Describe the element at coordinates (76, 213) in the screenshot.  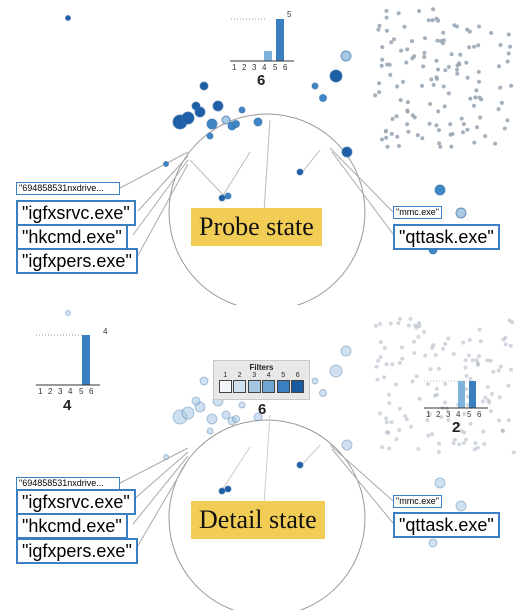
I see `probe-label-igfxsrvc: "igfxsrvc.exe"` at that location.